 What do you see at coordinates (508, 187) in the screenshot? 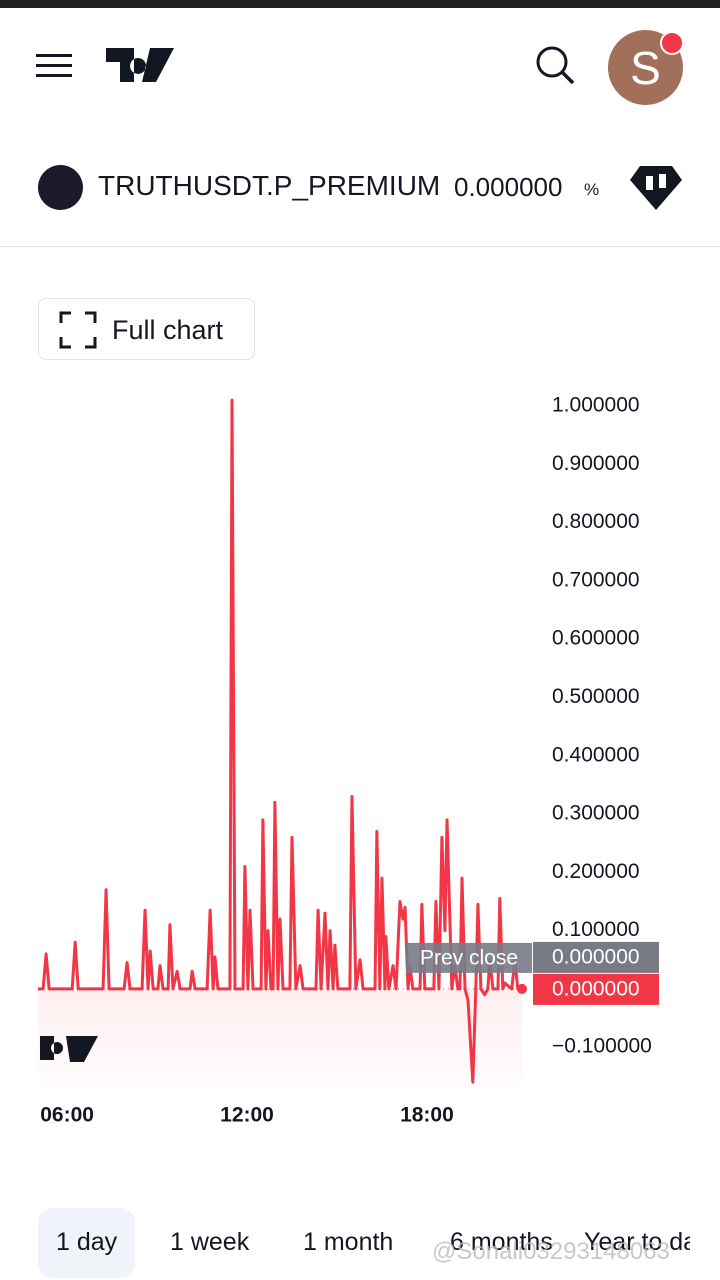
I see `symbol-change: 0.000000` at bounding box center [508, 187].